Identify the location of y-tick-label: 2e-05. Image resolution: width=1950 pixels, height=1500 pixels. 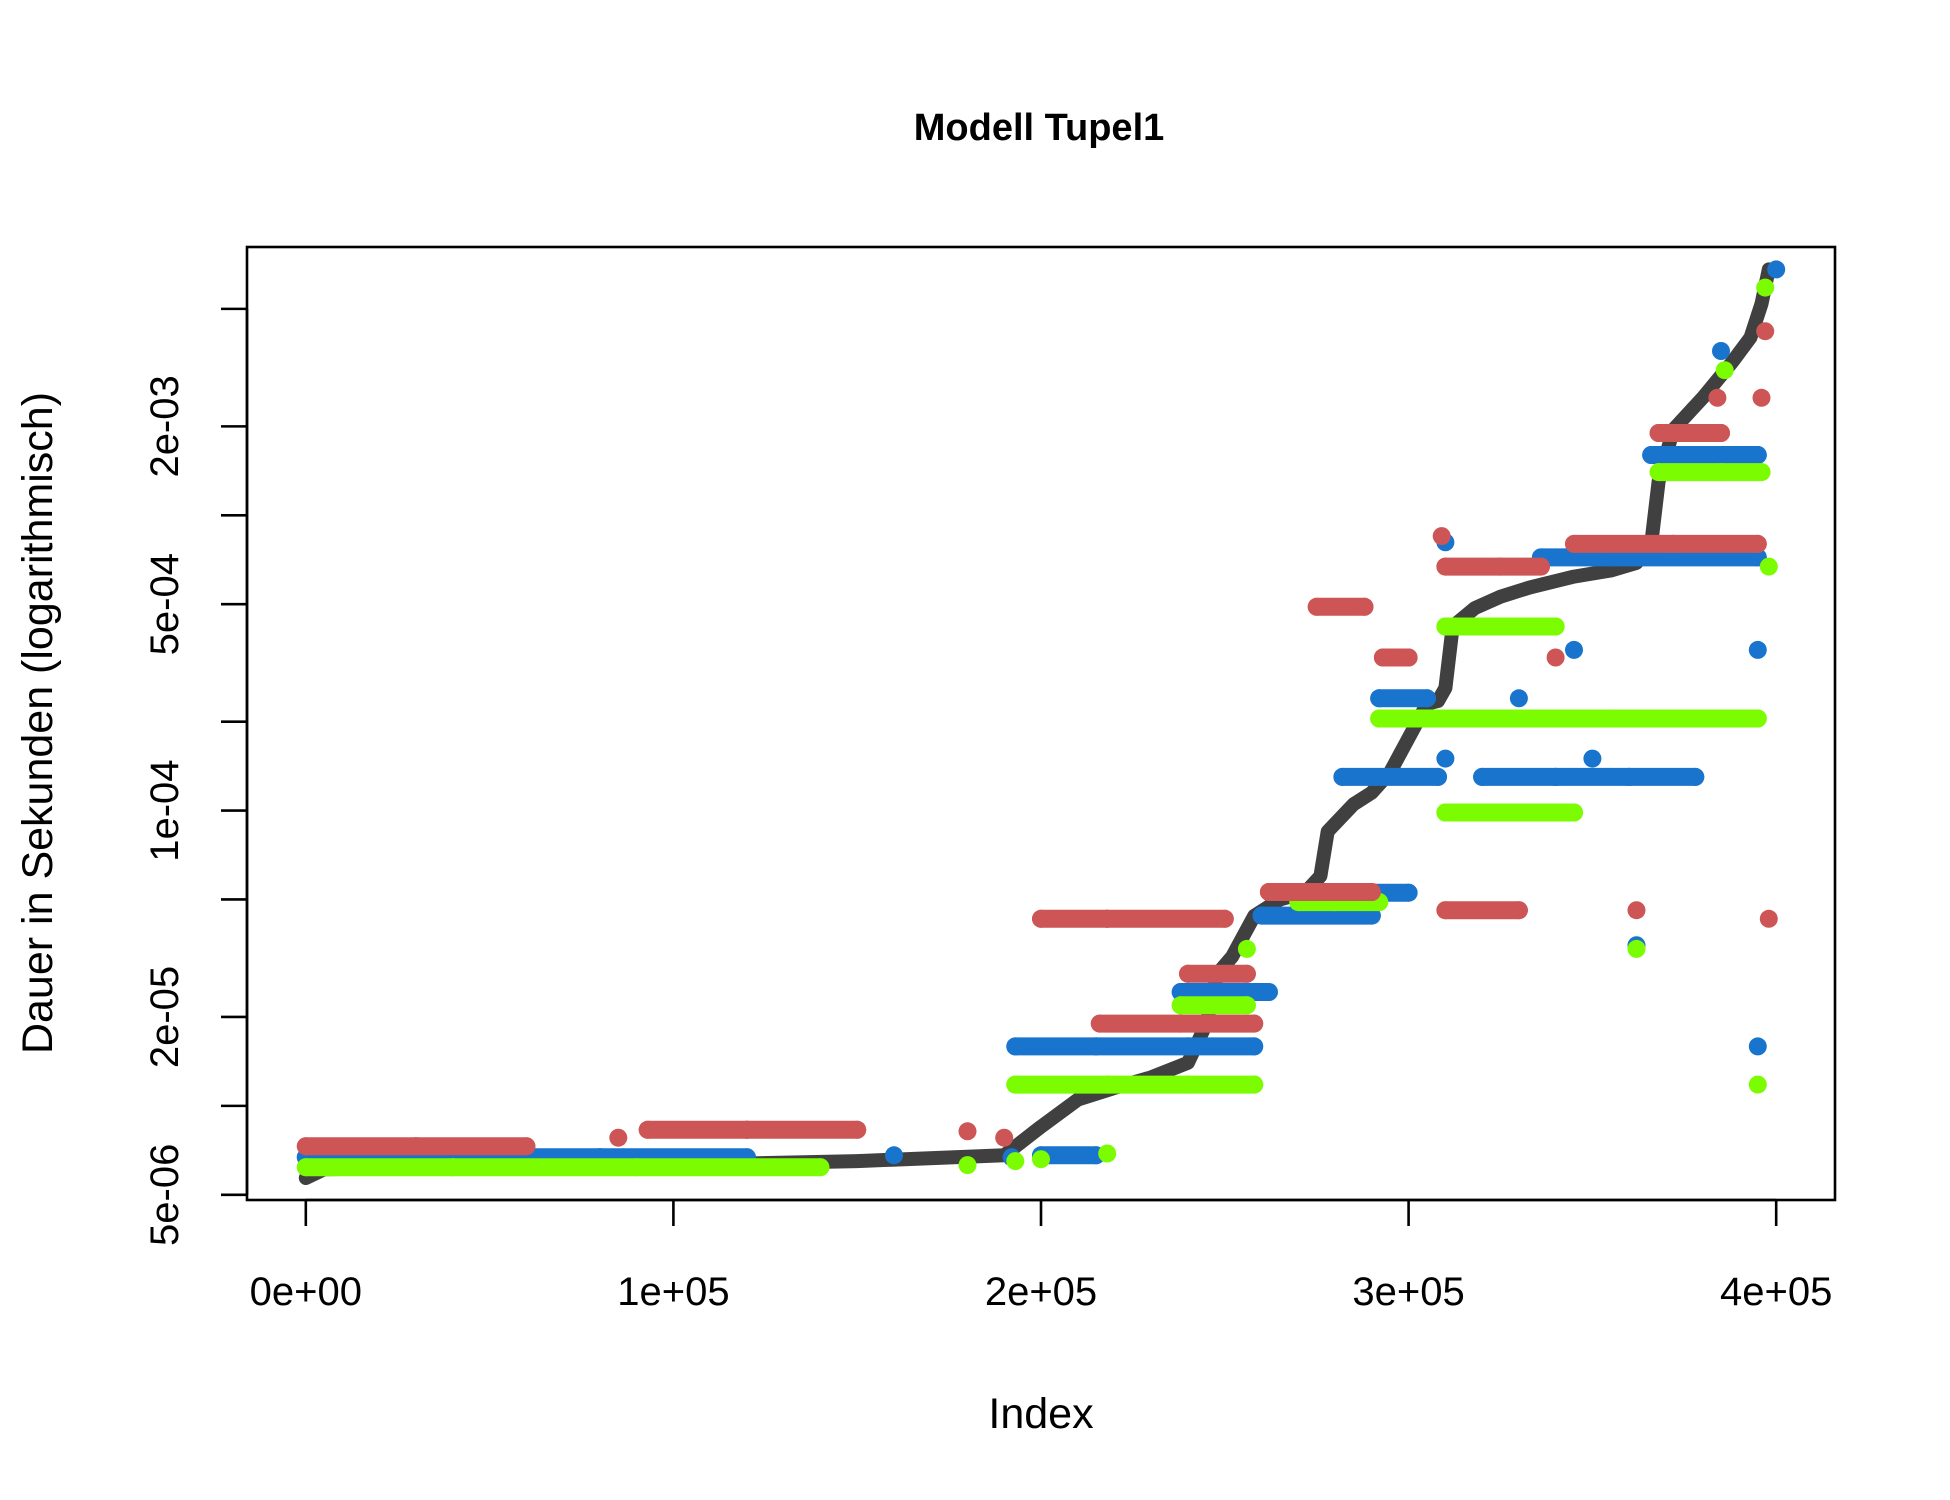
(165, 1017).